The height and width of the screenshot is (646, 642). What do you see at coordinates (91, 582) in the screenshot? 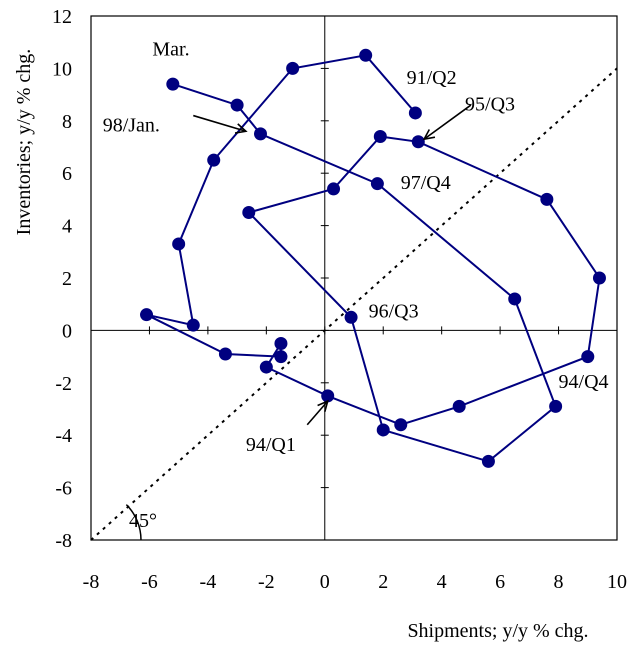
I see `x-tick-label: -8` at bounding box center [91, 582].